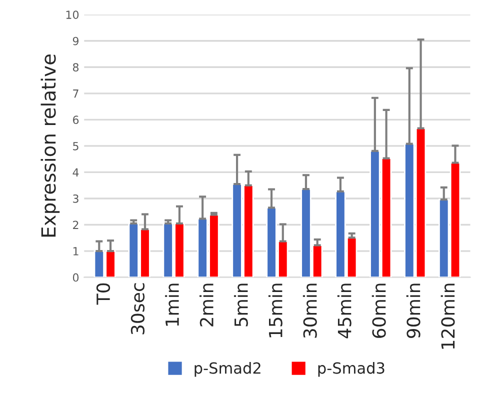 This screenshot has width=495, height=417. What do you see at coordinates (75, 172) in the screenshot?
I see `y-tick-label: 4` at bounding box center [75, 172].